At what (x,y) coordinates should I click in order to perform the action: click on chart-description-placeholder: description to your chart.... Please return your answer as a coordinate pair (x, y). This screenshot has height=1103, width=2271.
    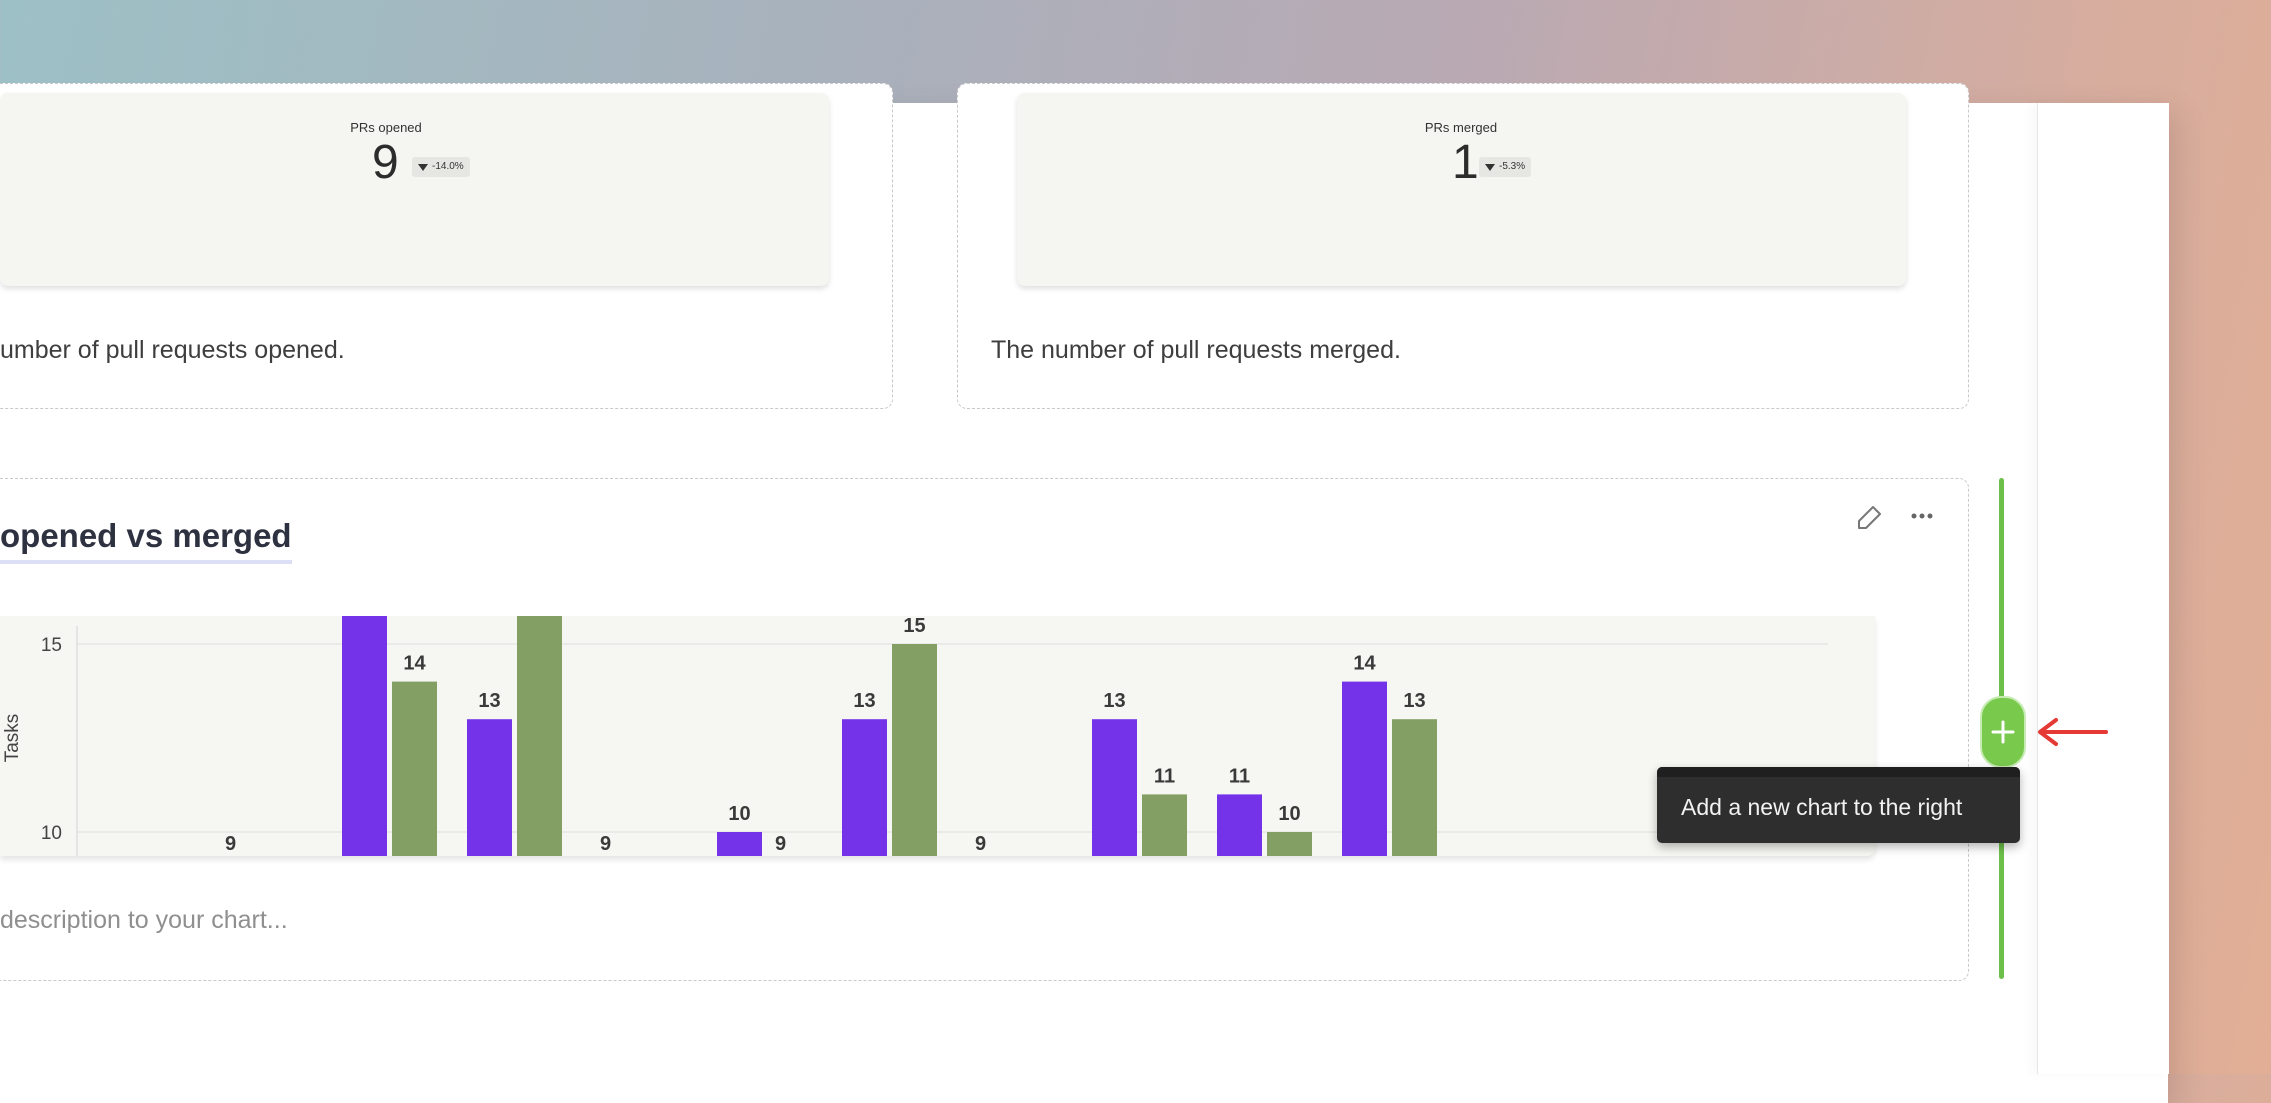
    Looking at the image, I should click on (144, 920).